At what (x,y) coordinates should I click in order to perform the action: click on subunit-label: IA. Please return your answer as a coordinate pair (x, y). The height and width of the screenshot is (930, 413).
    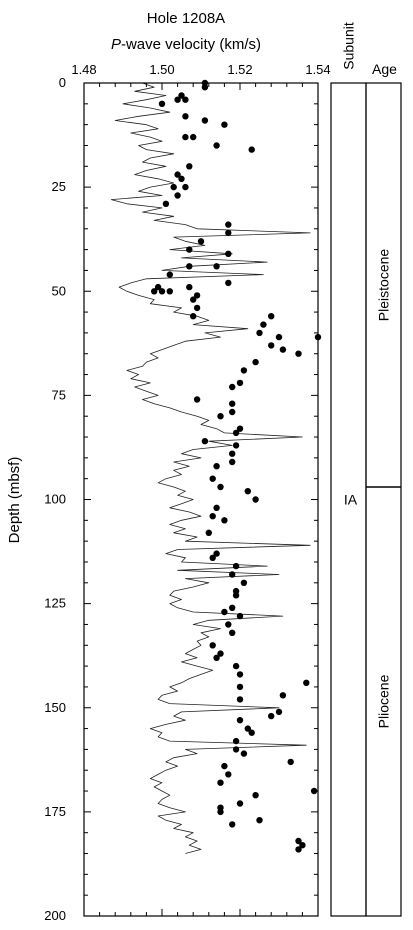
    Looking at the image, I should click on (351, 500).